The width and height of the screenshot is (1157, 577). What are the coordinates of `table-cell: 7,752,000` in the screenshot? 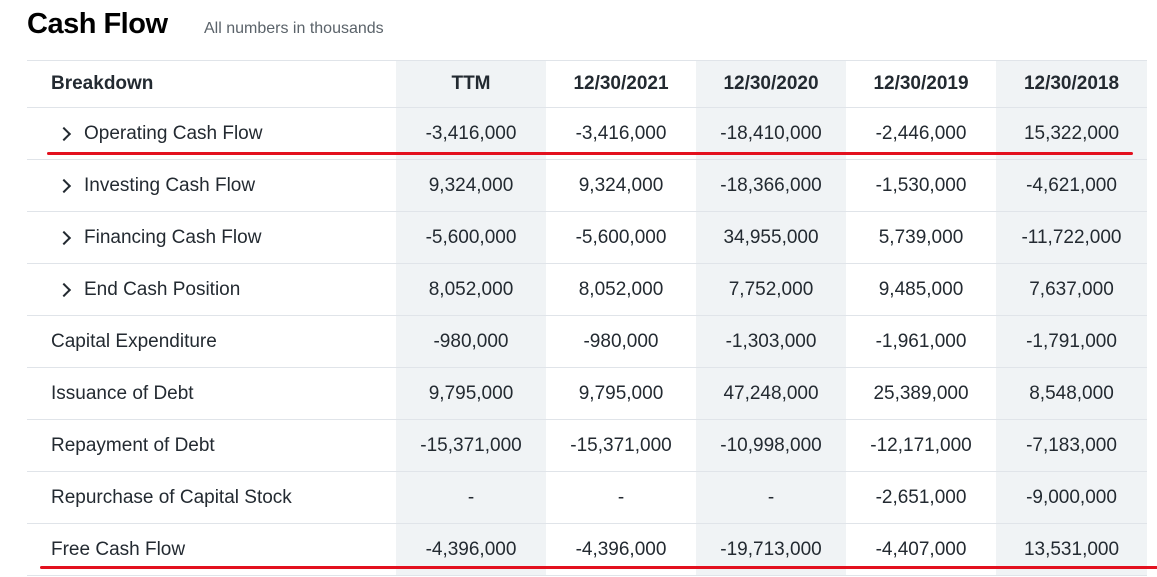 It's located at (771, 289).